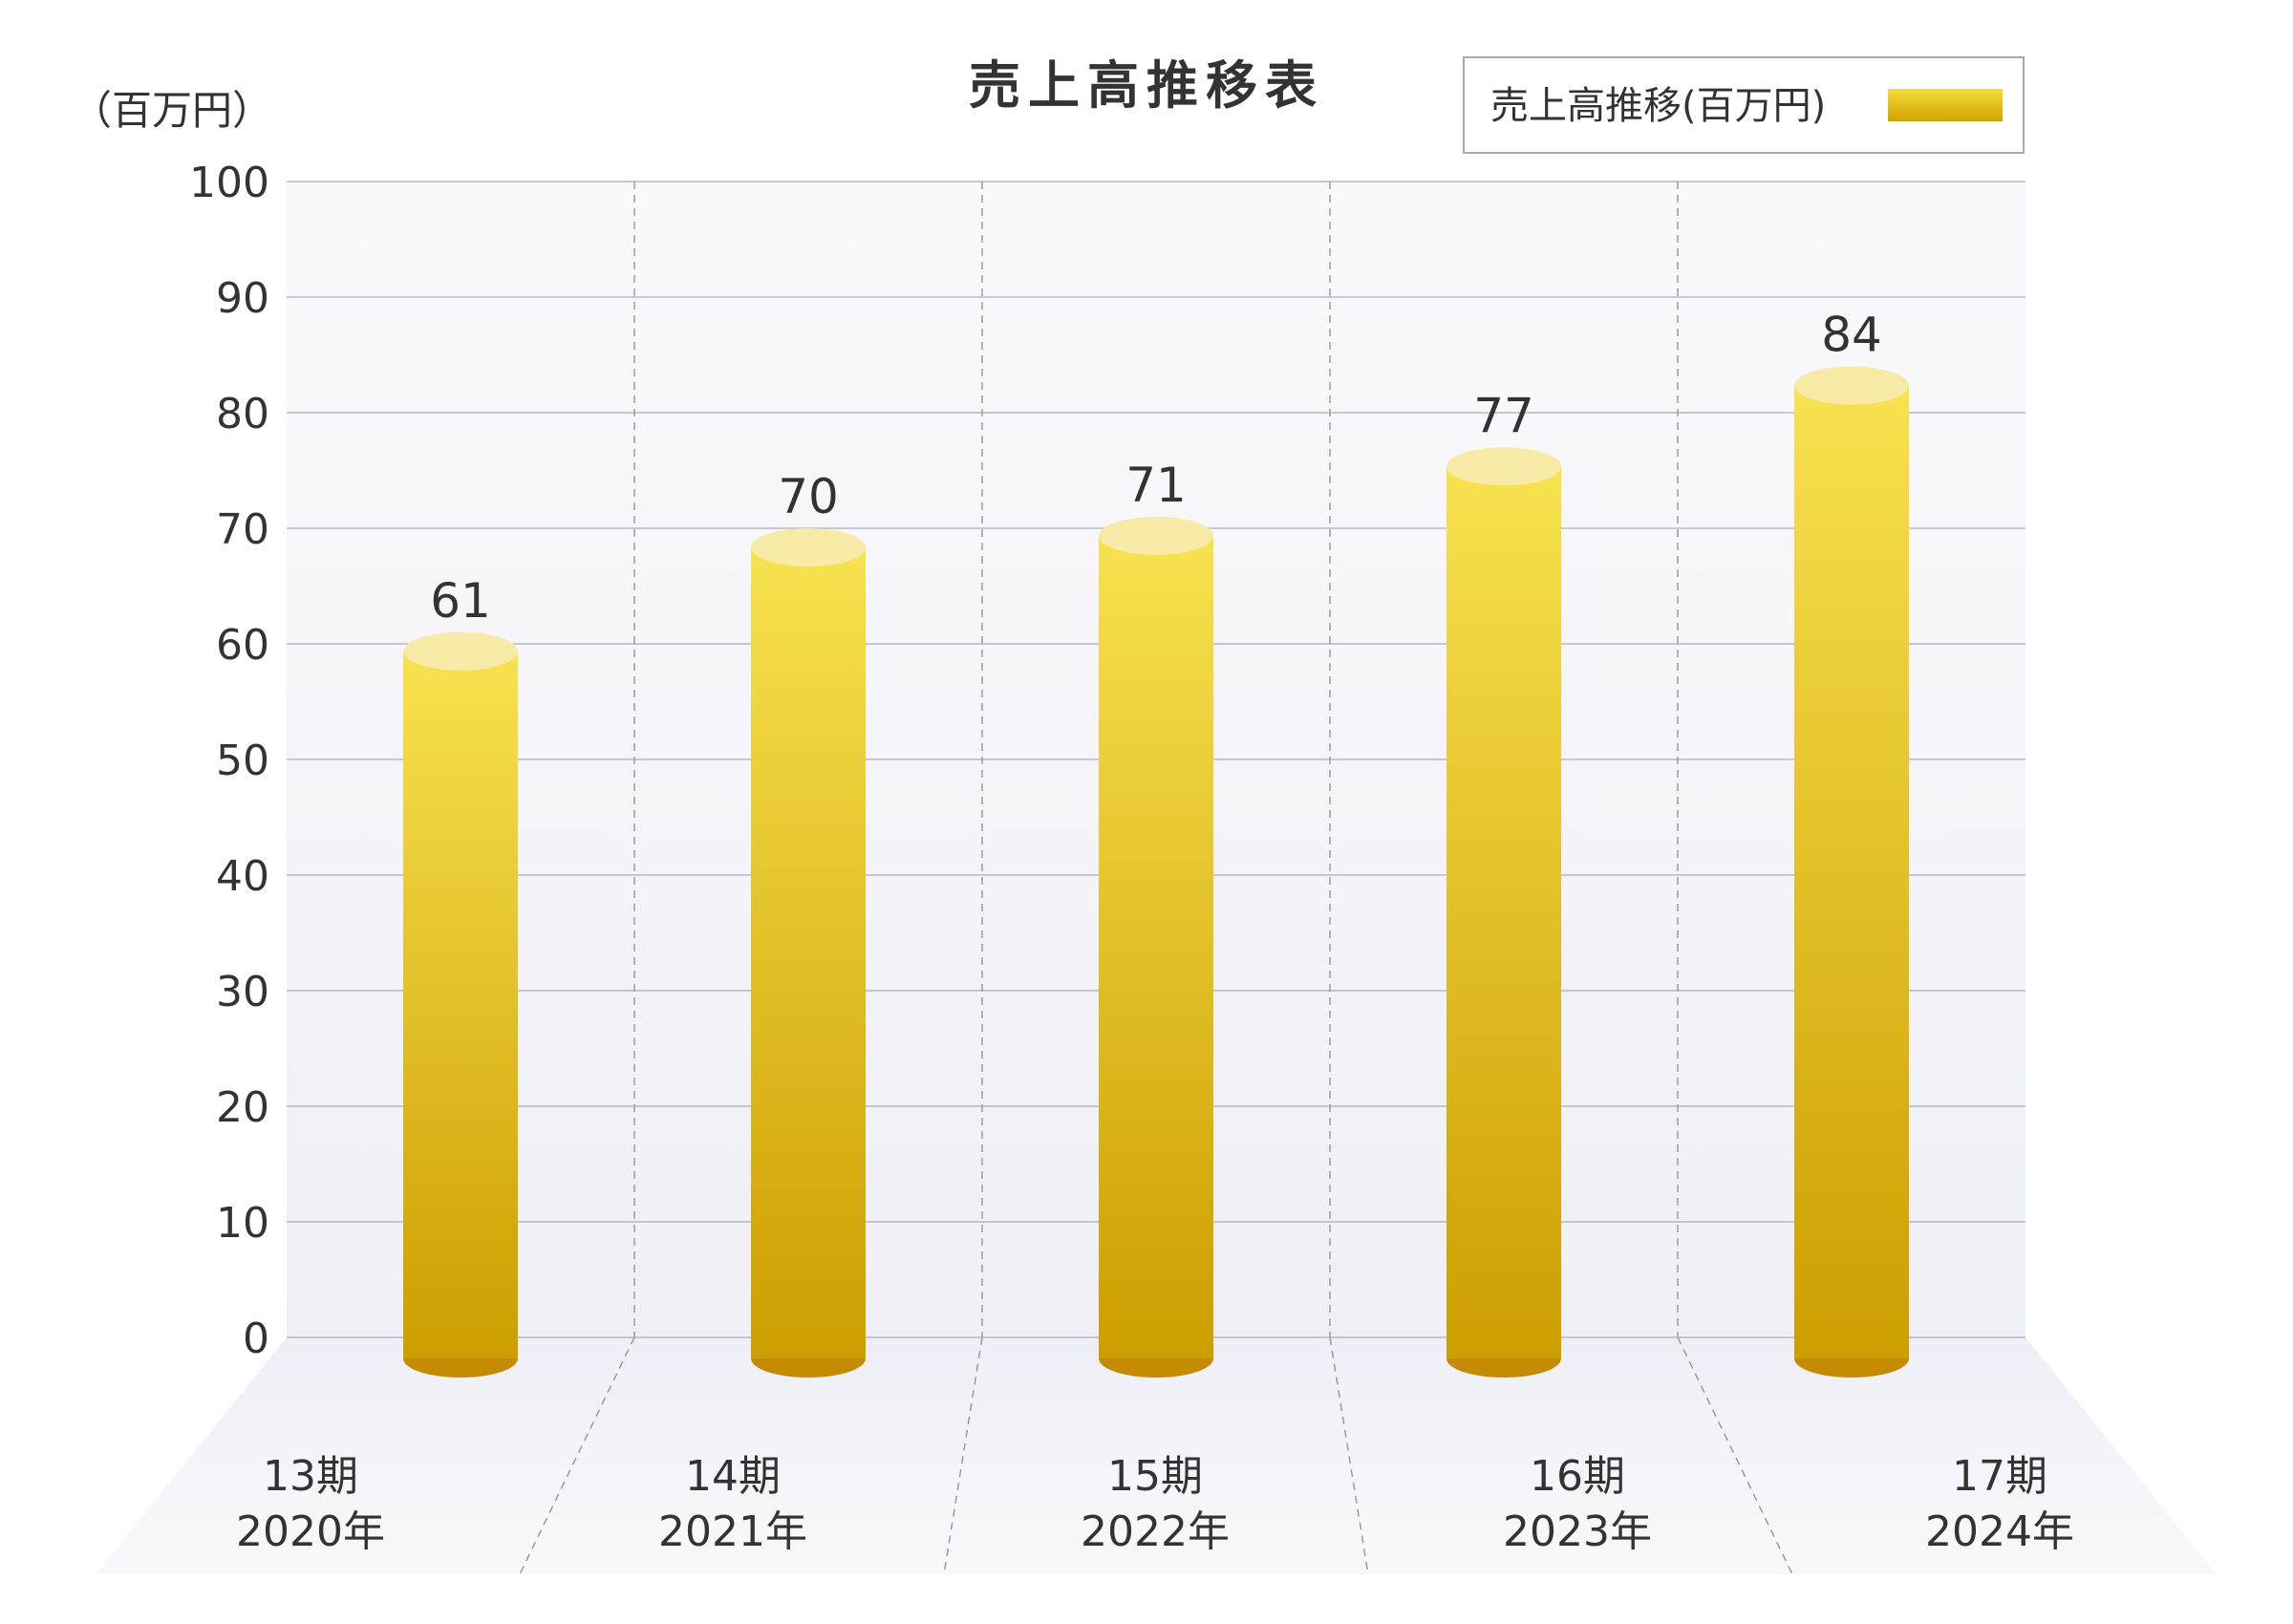 This screenshot has width=2293, height=1624. Describe the element at coordinates (1999, 1532) in the screenshot. I see `x-tick-label-year: 2024年` at that location.